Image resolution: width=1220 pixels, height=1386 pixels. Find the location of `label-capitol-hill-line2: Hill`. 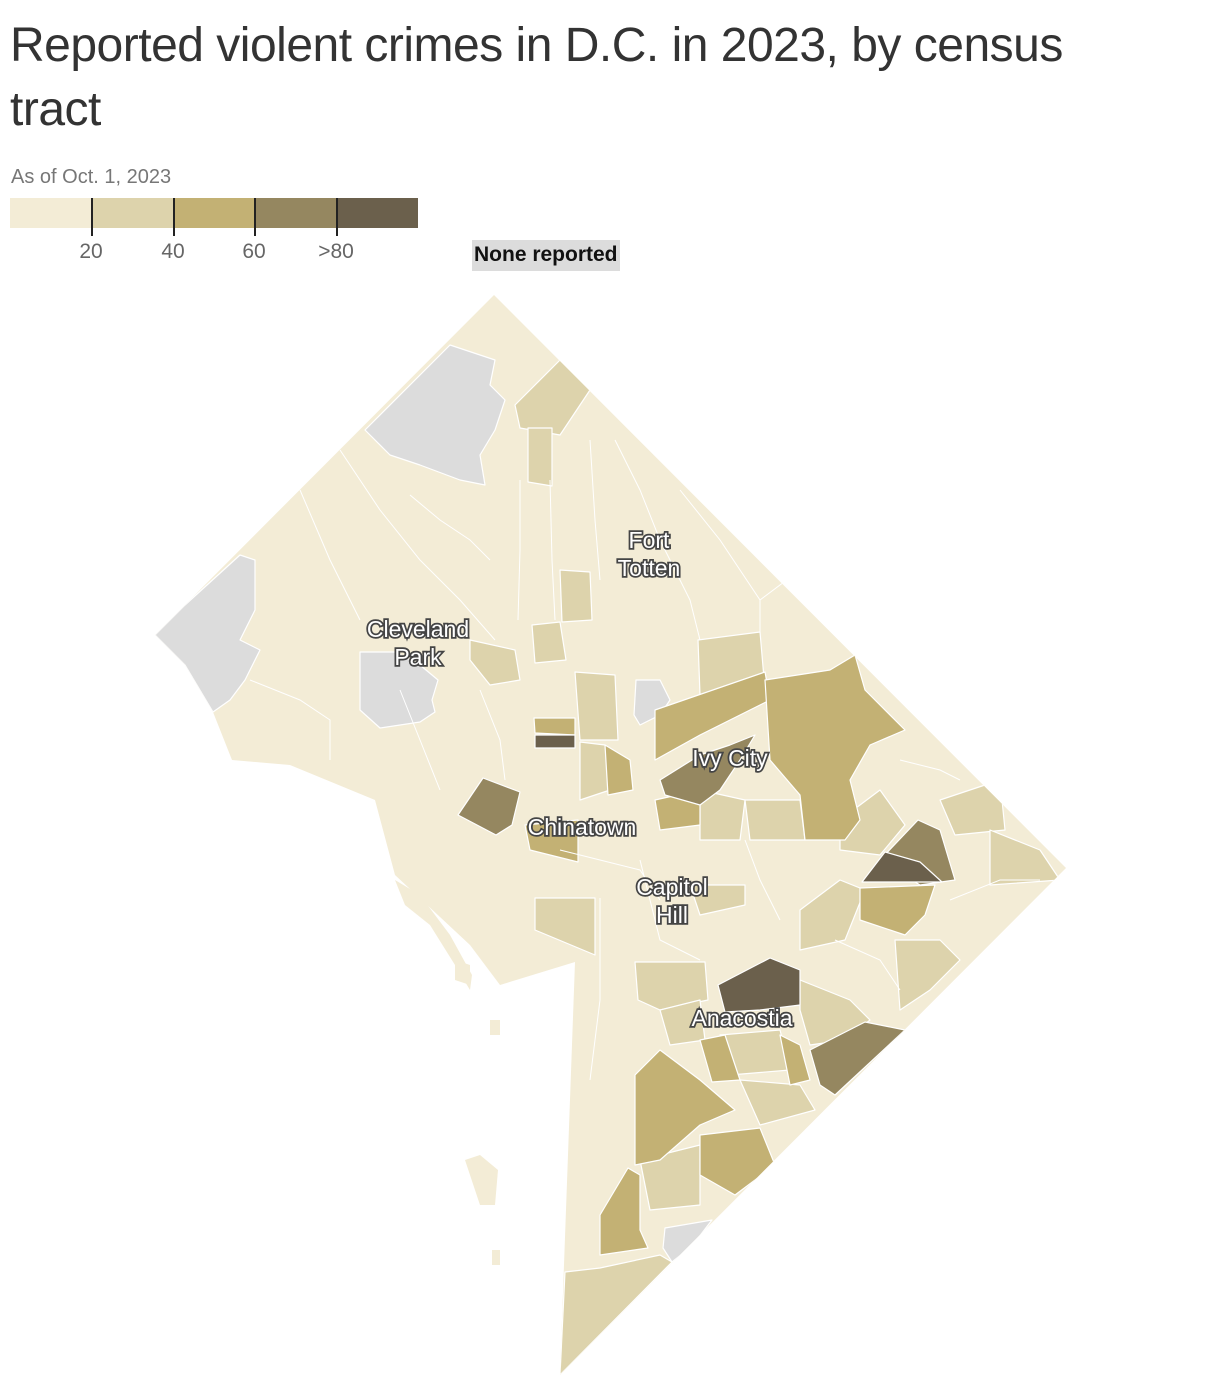

label-capitol-hill-line2: Hill is located at coordinates (672, 915).